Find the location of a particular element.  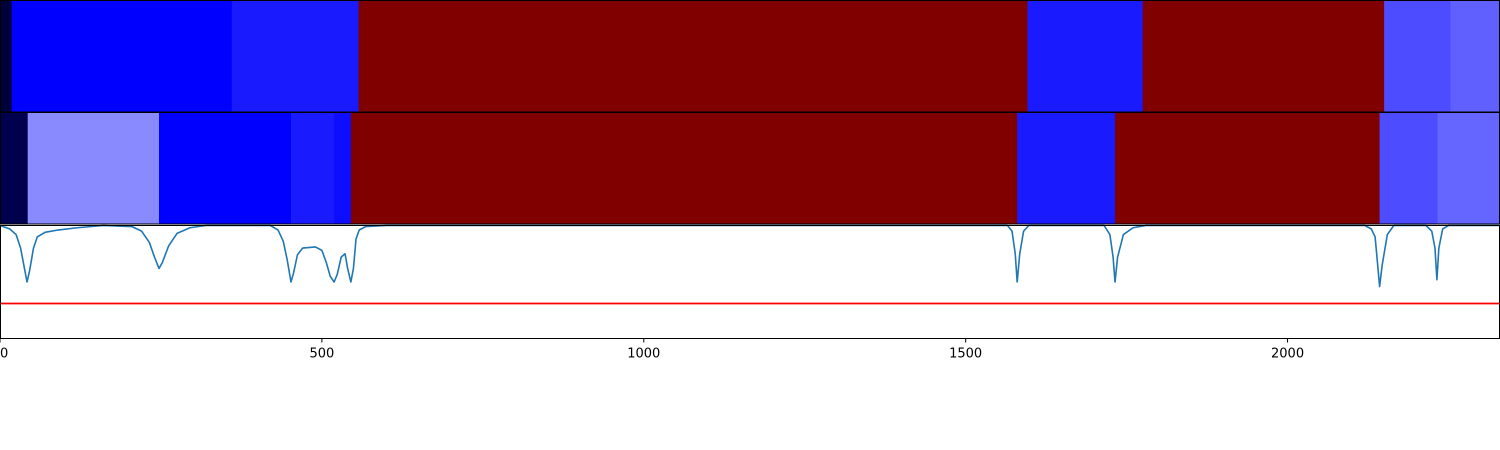

x-axis: 0 500 1000 1500 2000 is located at coordinates (652, 350).